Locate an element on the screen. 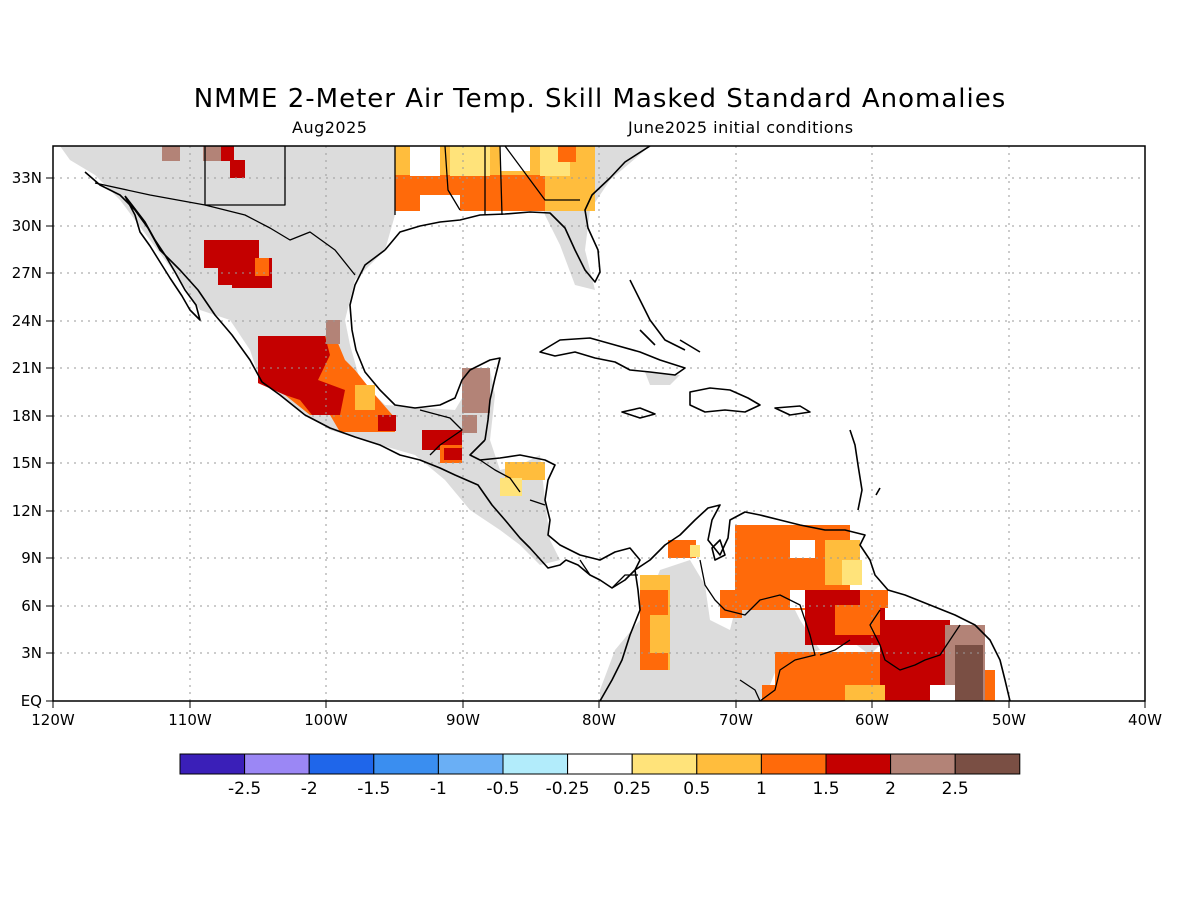 The height and width of the screenshot is (900, 1200). lat-label: 30N is located at coordinates (27, 226).